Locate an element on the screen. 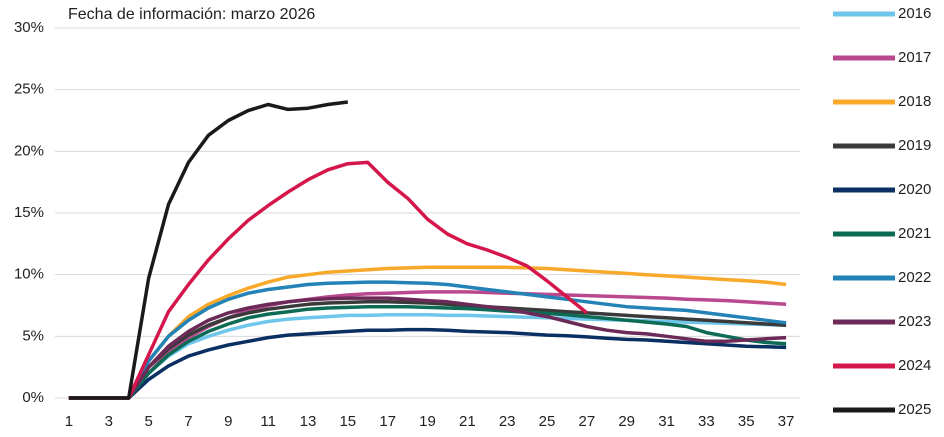 The image size is (944, 437). x-tick-label: 5 is located at coordinates (148, 421).